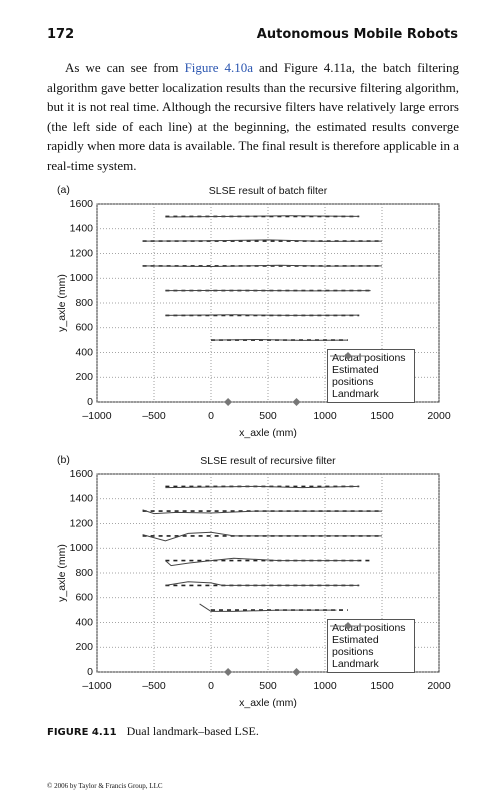  I want to click on chart-title: SLSE result of batch filter, so click(268, 191).